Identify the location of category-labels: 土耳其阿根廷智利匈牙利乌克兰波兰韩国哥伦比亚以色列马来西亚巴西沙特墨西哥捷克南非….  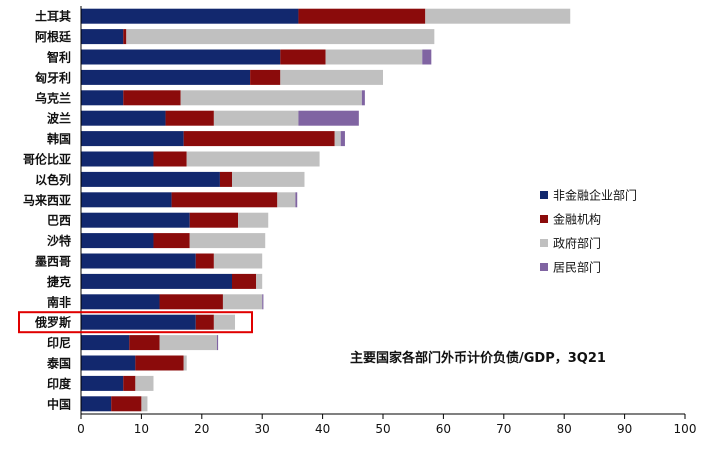
(47, 210).